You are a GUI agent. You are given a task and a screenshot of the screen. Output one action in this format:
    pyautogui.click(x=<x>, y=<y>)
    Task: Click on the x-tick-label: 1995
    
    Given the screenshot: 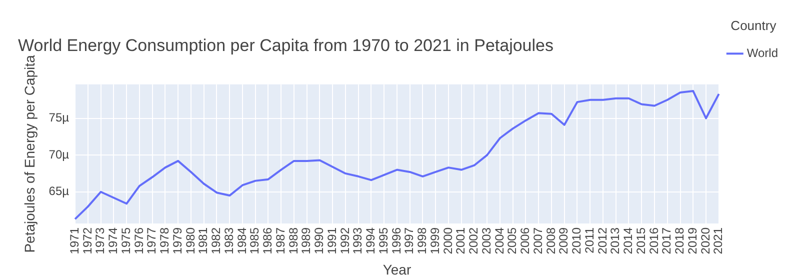 What is the action you would take?
    pyautogui.click(x=383, y=240)
    